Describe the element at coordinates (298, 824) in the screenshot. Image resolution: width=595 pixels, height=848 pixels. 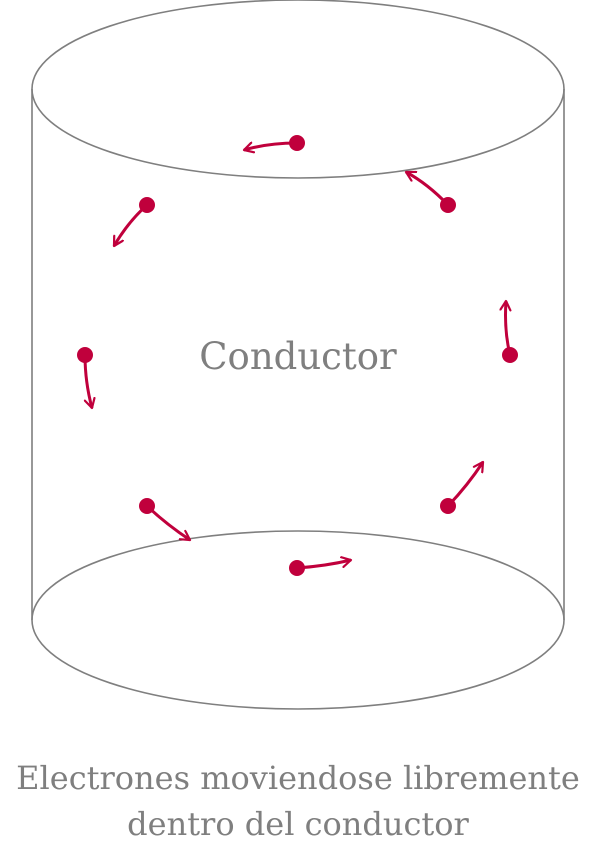
I see `caption-line-2: dentro del conductor` at that location.